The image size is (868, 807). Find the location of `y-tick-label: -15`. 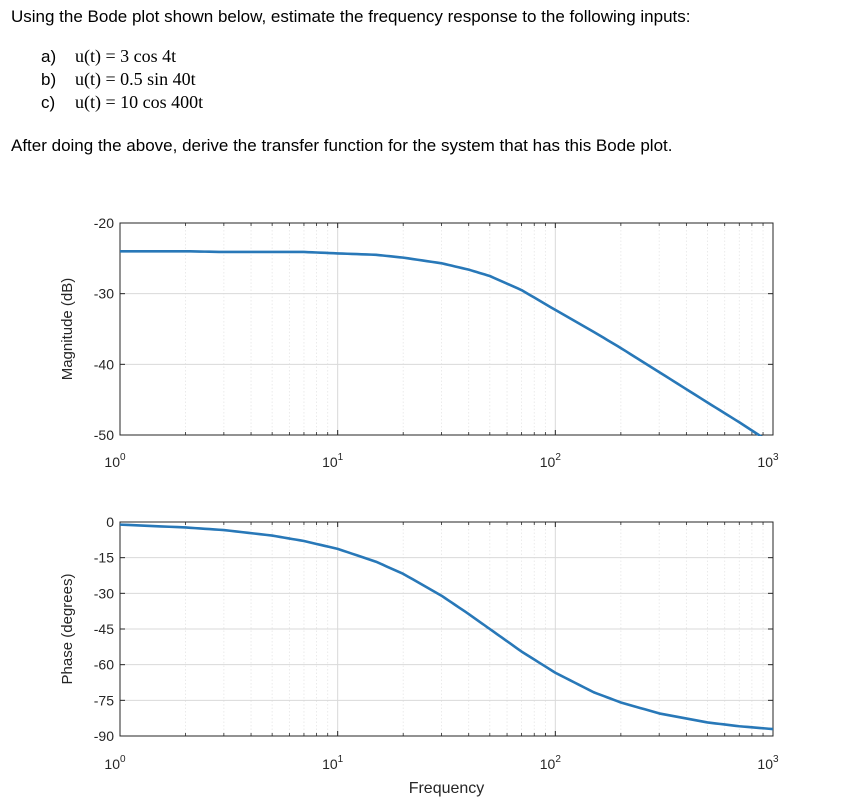

y-tick-label: -15 is located at coordinates (104, 558).